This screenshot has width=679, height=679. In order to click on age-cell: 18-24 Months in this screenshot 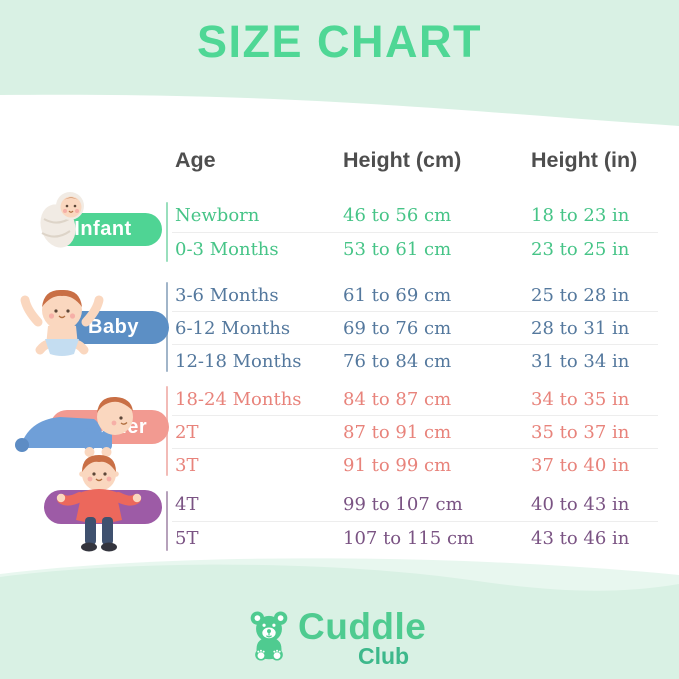, I will do `click(238, 399)`.